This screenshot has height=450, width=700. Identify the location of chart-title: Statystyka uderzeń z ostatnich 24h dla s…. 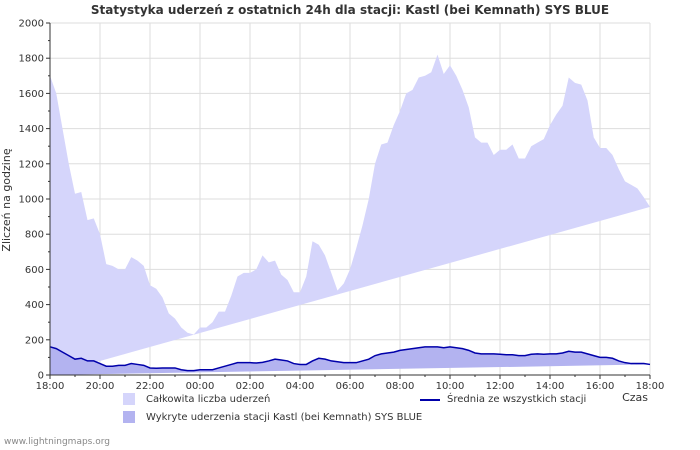
(350, 10).